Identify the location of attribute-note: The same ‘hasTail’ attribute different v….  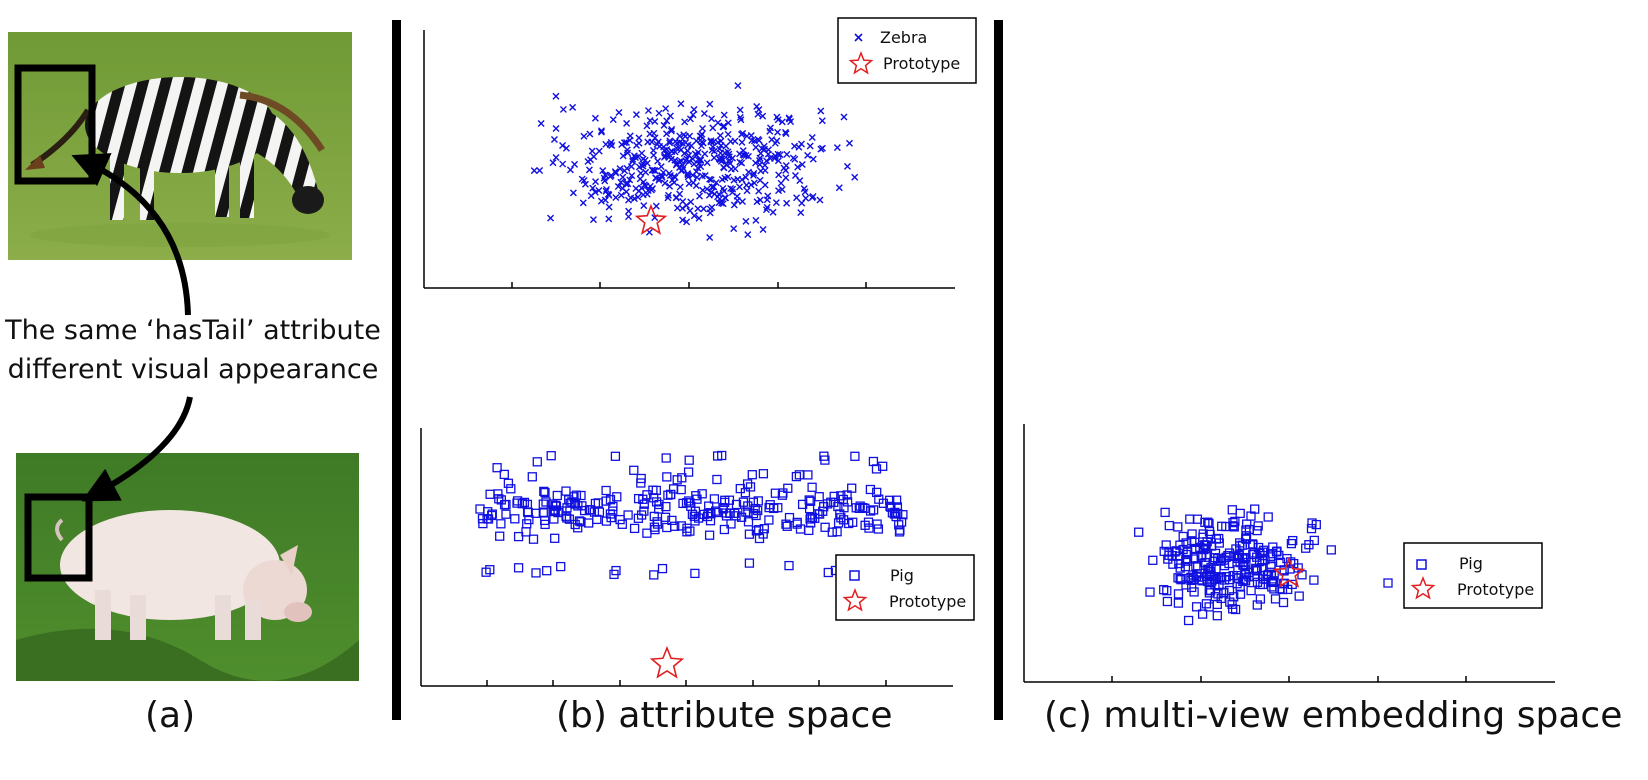
(194, 350).